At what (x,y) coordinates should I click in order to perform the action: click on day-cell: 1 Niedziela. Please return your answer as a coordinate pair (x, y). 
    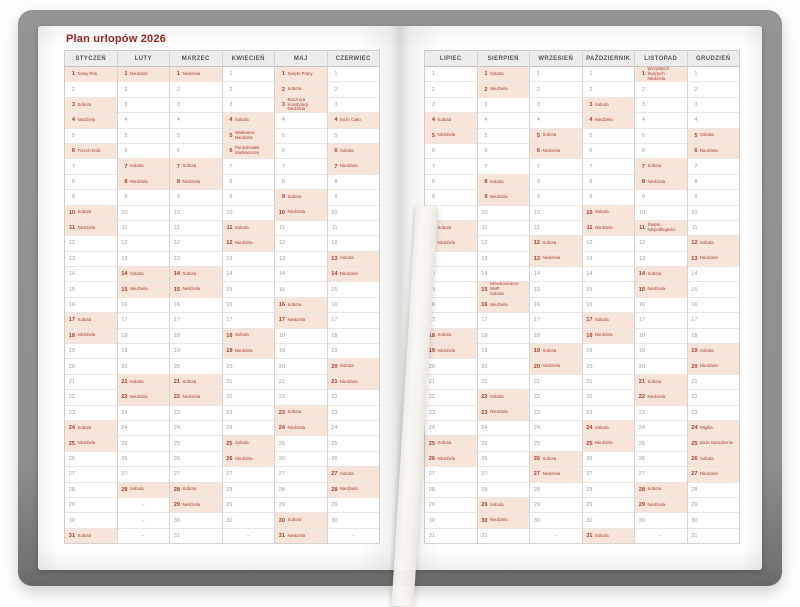
    Looking at the image, I should click on (196, 75).